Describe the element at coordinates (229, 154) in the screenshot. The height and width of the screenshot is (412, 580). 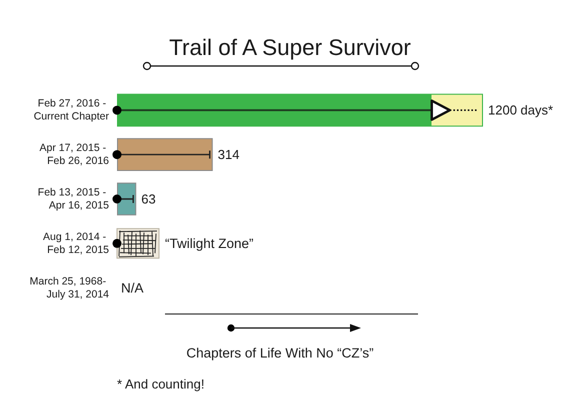
I see `data-label: 314` at that location.